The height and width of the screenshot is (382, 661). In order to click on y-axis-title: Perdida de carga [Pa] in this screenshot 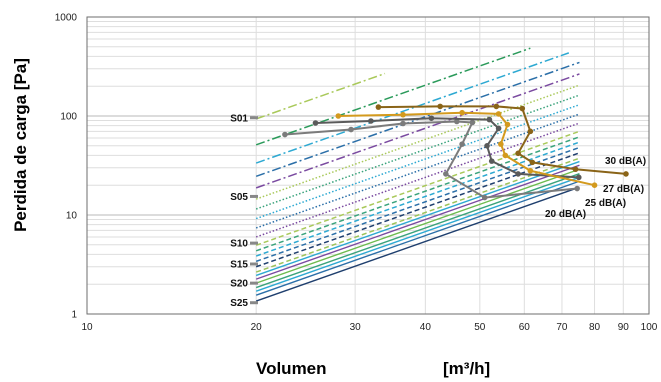, I will do `click(20, 145)`.